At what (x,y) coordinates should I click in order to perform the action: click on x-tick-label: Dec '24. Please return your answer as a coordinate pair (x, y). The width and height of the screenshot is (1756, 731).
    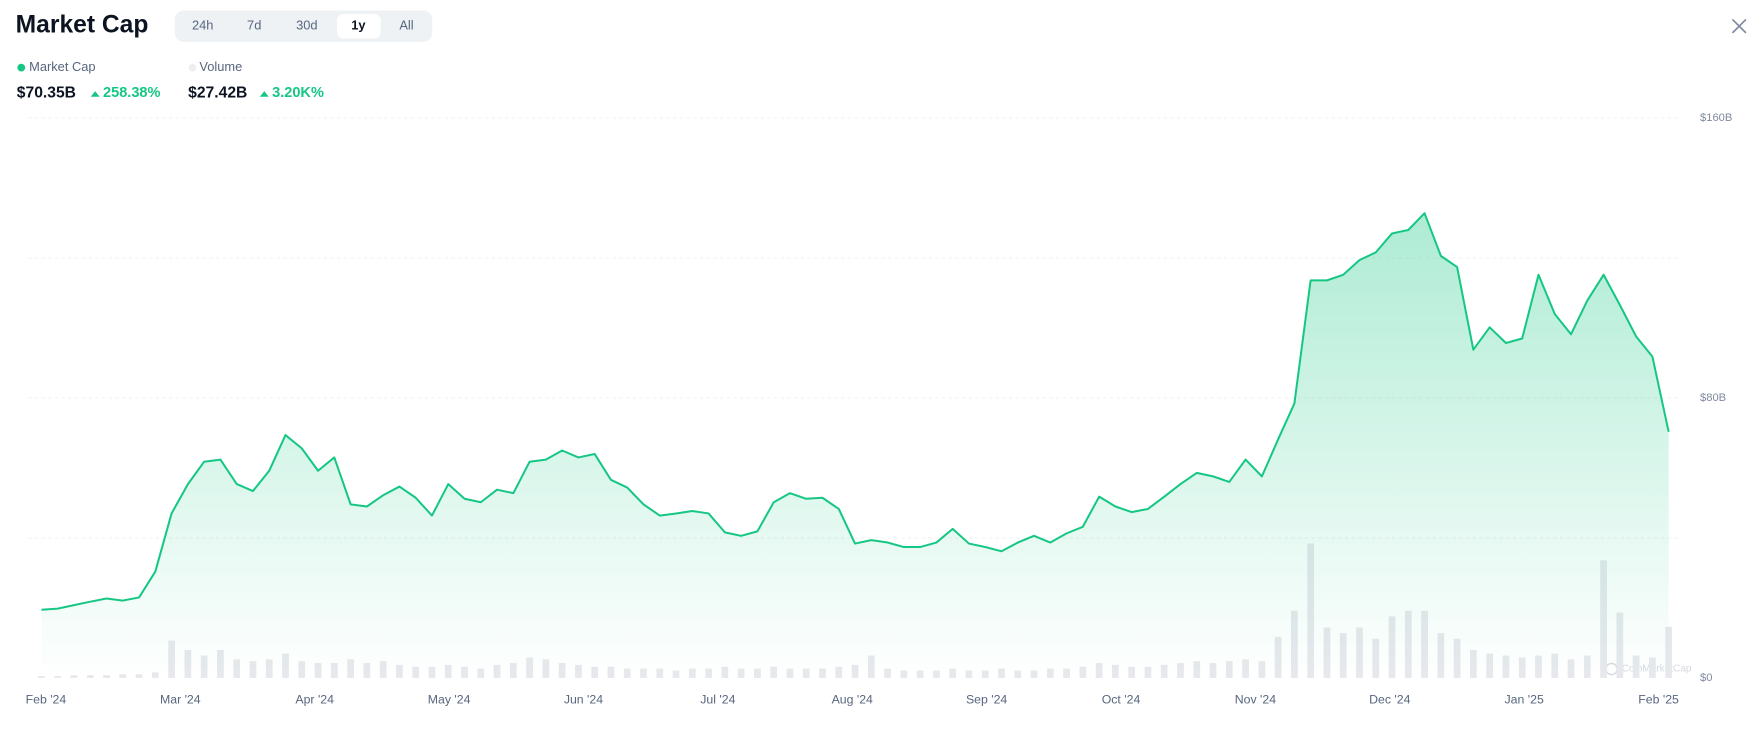
    Looking at the image, I should click on (1389, 700).